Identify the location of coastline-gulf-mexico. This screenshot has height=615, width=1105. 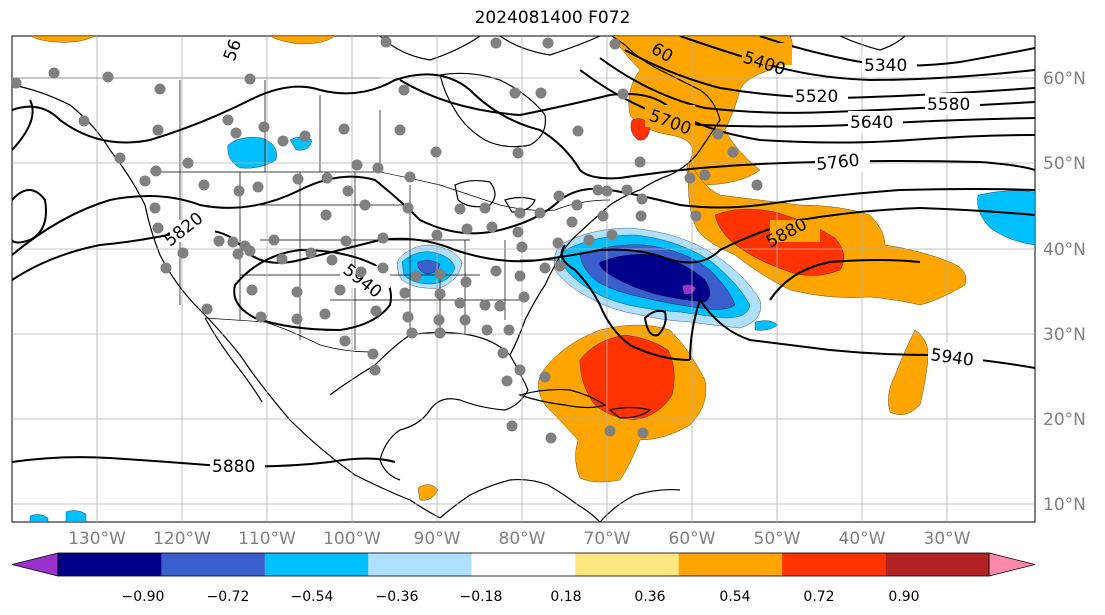
(429, 406).